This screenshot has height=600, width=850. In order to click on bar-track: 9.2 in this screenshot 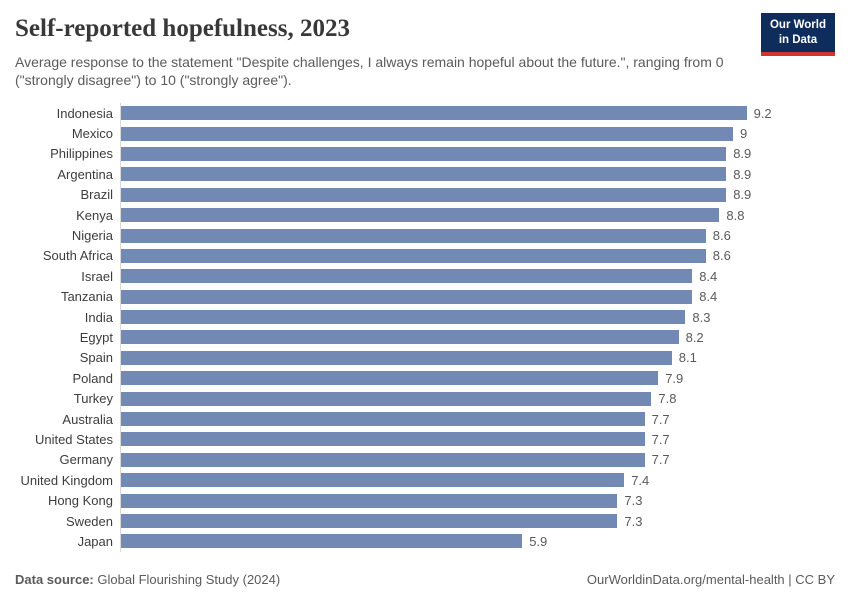, I will do `click(477, 113)`.